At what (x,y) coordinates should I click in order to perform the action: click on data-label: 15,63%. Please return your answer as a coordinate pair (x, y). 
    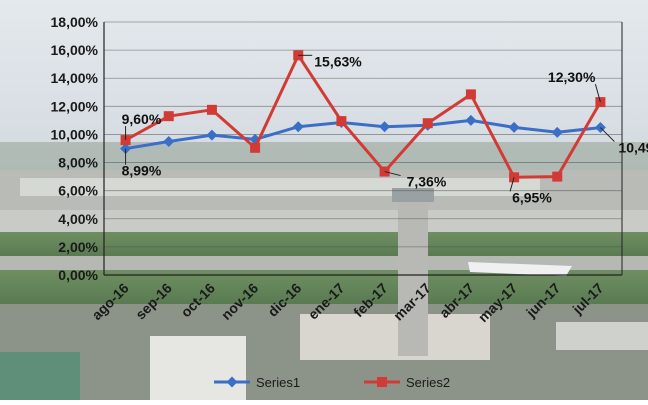
    Looking at the image, I should click on (338, 61).